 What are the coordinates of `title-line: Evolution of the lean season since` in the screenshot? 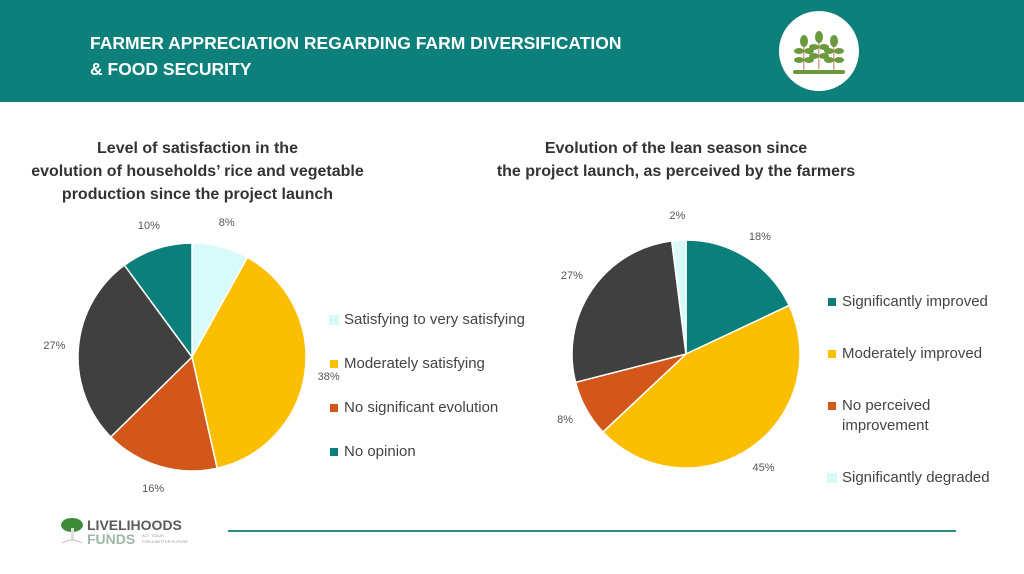 It's located at (676, 148).